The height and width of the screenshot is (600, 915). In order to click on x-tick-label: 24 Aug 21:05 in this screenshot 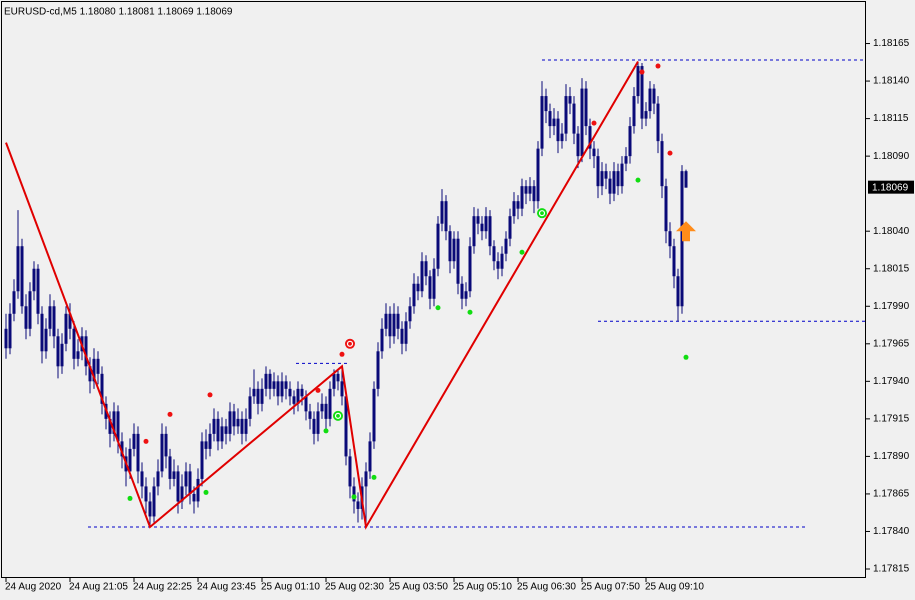, I will do `click(98, 587)`.